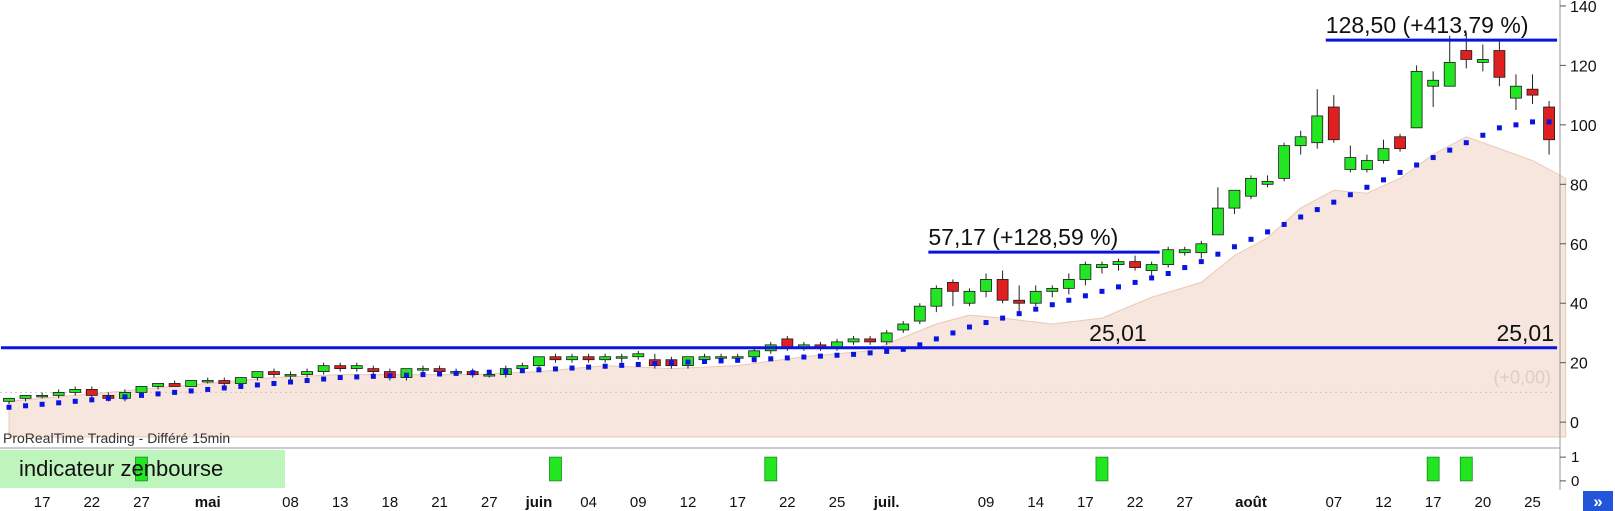 The image size is (1615, 511). Describe the element at coordinates (1482, 502) in the screenshot. I see `x-tick-label: 20` at that location.